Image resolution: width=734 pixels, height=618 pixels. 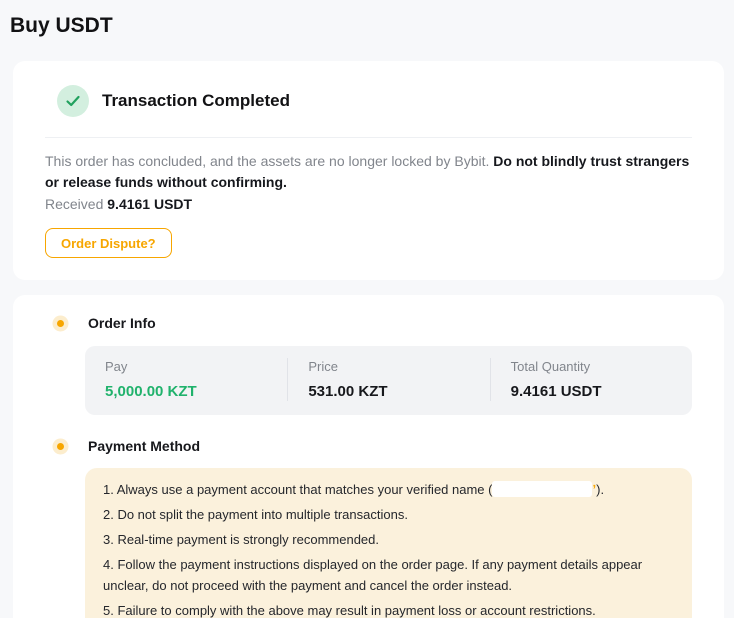 What do you see at coordinates (542, 489) in the screenshot?
I see `redacted-name-box` at bounding box center [542, 489].